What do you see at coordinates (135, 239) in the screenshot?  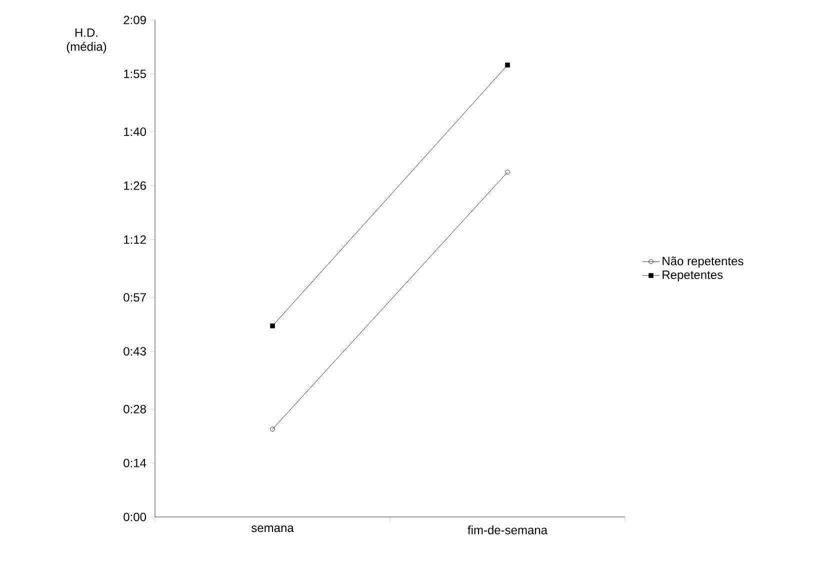 I see `y-tick-label: 1:12` at bounding box center [135, 239].